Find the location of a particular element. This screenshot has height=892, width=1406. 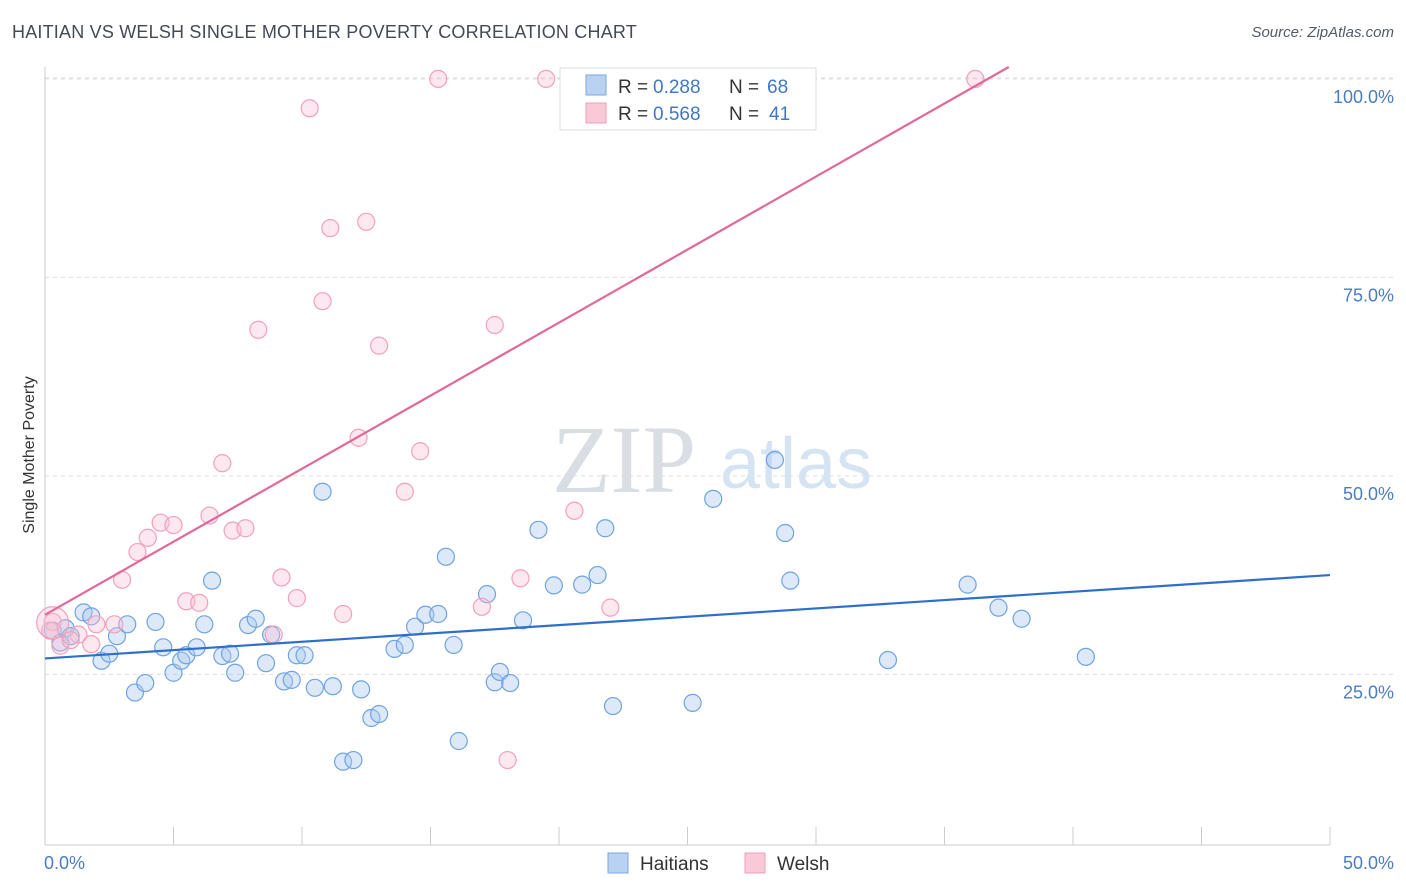

series-legend-swatch-haitians is located at coordinates (618, 863).